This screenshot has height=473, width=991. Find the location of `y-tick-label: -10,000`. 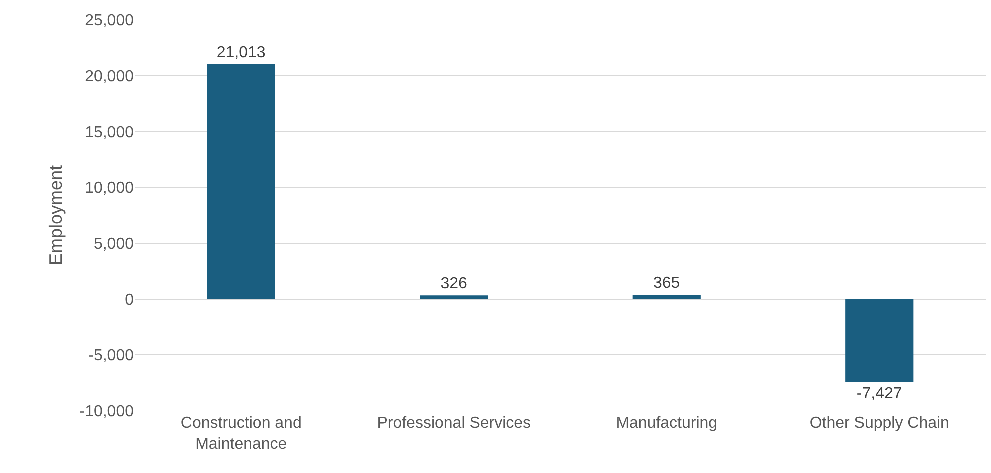

y-tick-label: -10,000 is located at coordinates (107, 412).